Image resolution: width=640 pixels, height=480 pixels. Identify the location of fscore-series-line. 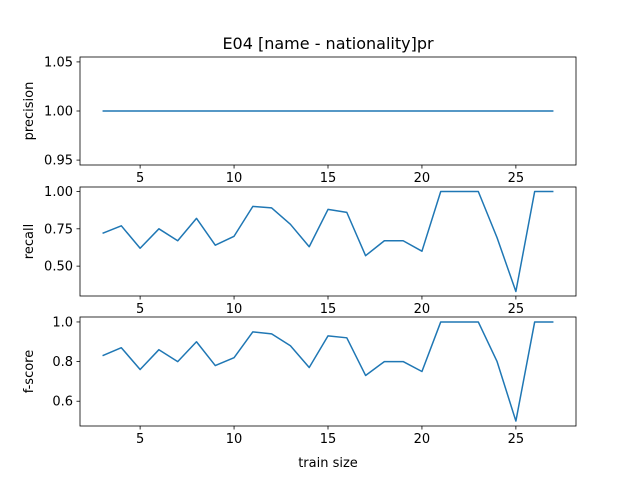
(328, 371).